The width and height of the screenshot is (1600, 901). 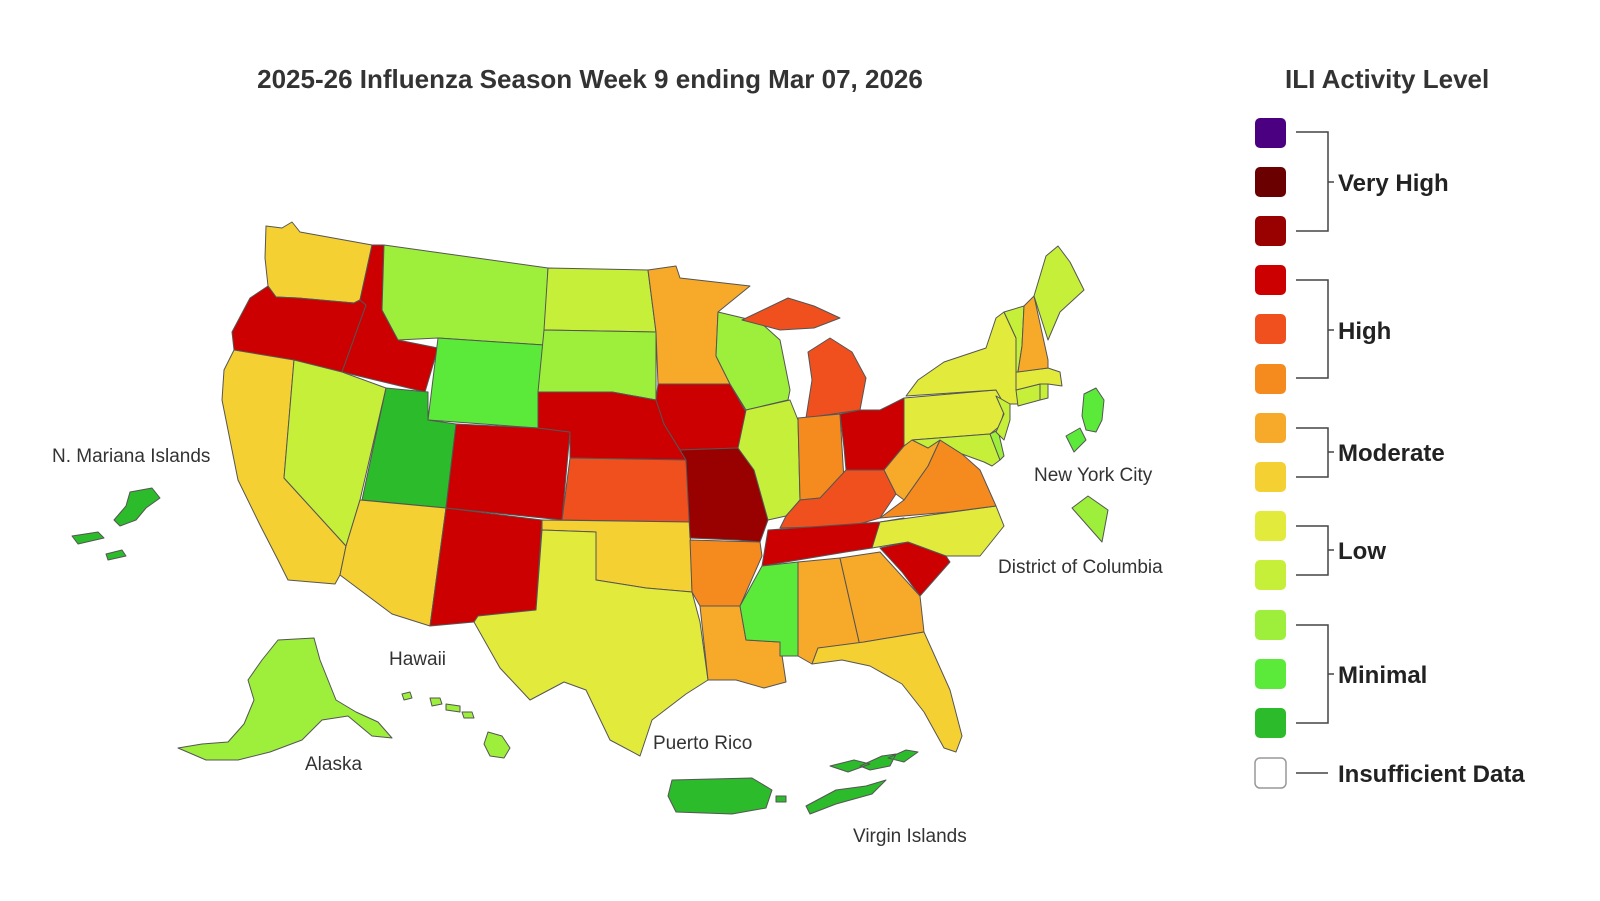 What do you see at coordinates (285, 699) in the screenshot?
I see `region-alaska` at bounding box center [285, 699].